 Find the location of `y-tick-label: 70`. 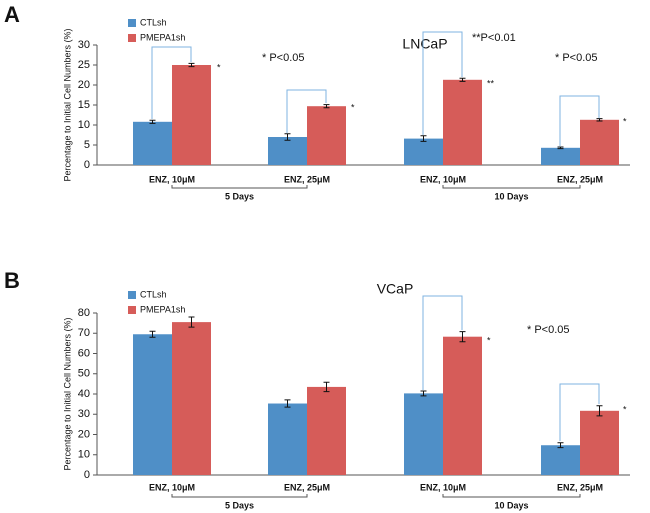

y-tick-label: 70 is located at coordinates (84, 333).